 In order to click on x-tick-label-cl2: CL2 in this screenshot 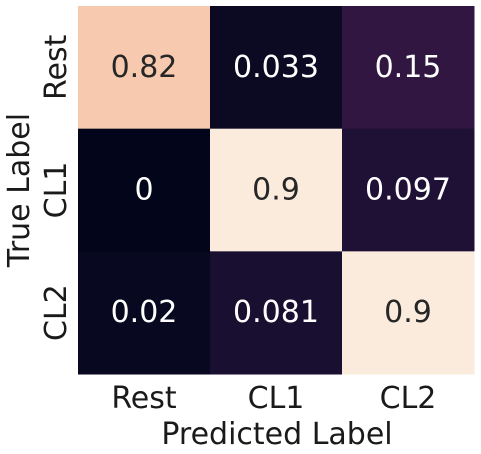, I will do `click(408, 398)`.